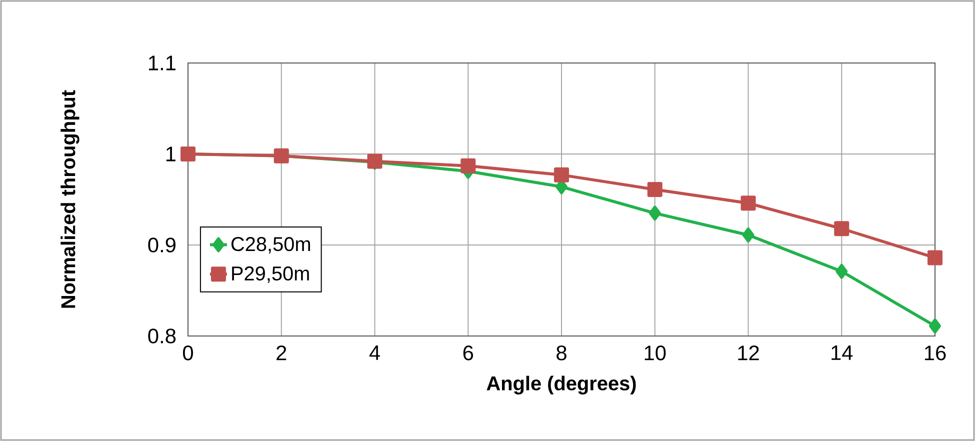 The image size is (975, 441). What do you see at coordinates (561, 353) in the screenshot?
I see `x-tick-label: 8` at bounding box center [561, 353].